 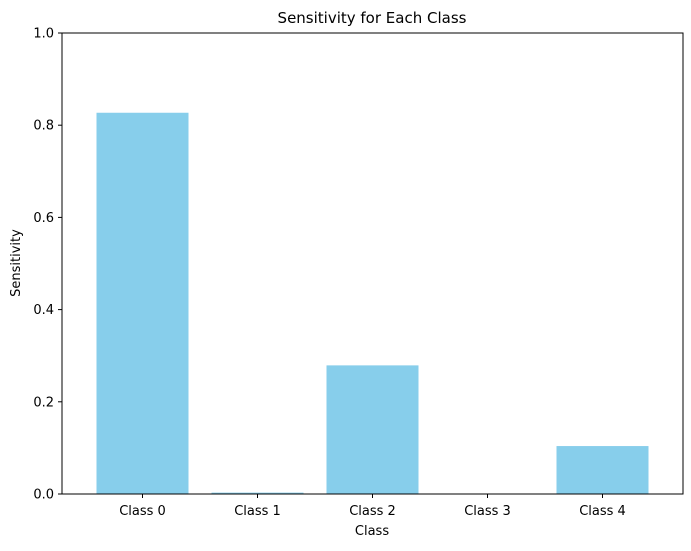 What do you see at coordinates (43, 218) in the screenshot?
I see `y-tick-label: 0.6` at bounding box center [43, 218].